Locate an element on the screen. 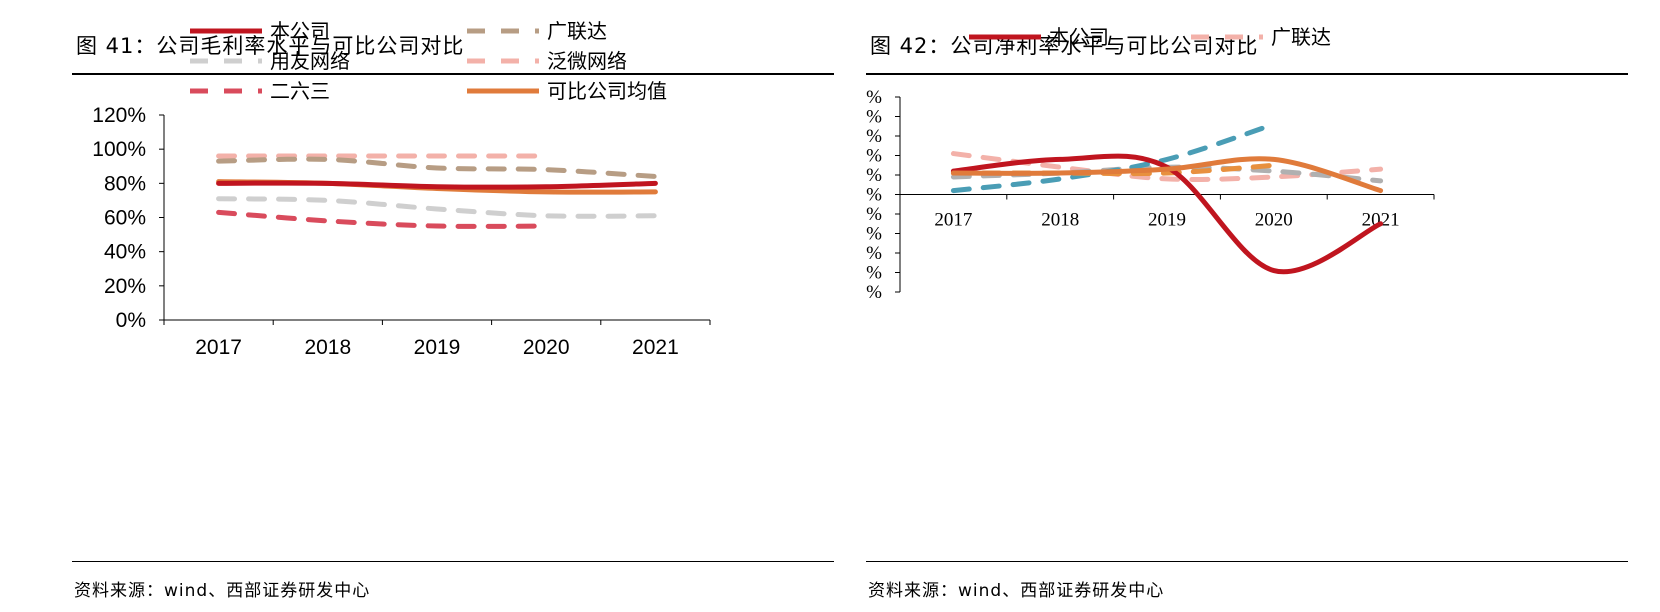 The width and height of the screenshot is (1660, 612). y-tick-label-0: -50% is located at coordinates (874, 292).